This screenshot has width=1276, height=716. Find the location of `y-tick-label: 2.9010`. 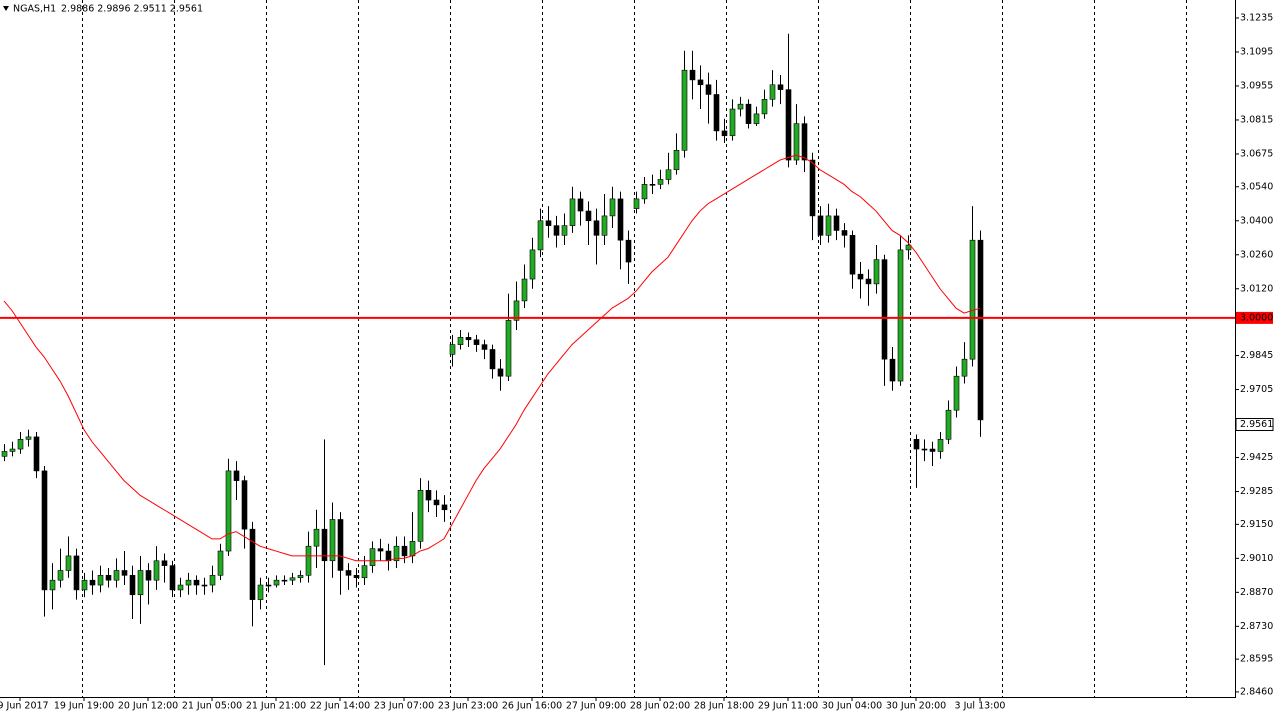

y-tick-label: 2.9010 is located at coordinates (1256, 558).